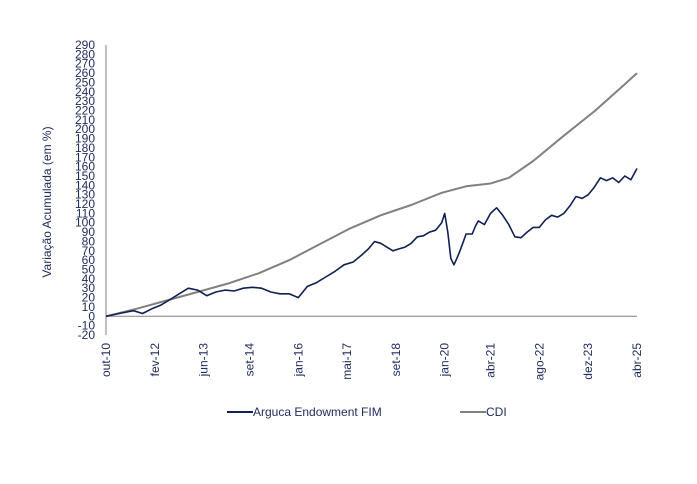  What do you see at coordinates (85, 82) in the screenshot?
I see `y-tick-label: 250` at bounding box center [85, 82].